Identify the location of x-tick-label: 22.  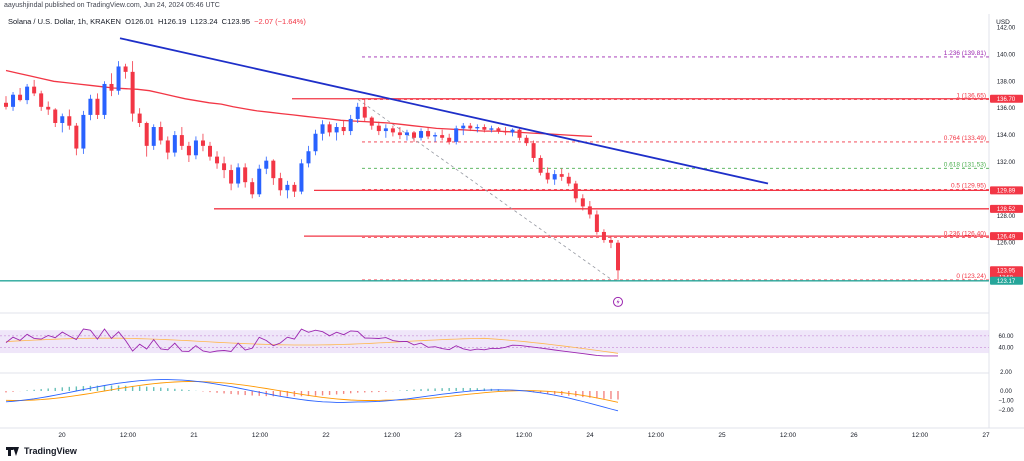
(326, 435).